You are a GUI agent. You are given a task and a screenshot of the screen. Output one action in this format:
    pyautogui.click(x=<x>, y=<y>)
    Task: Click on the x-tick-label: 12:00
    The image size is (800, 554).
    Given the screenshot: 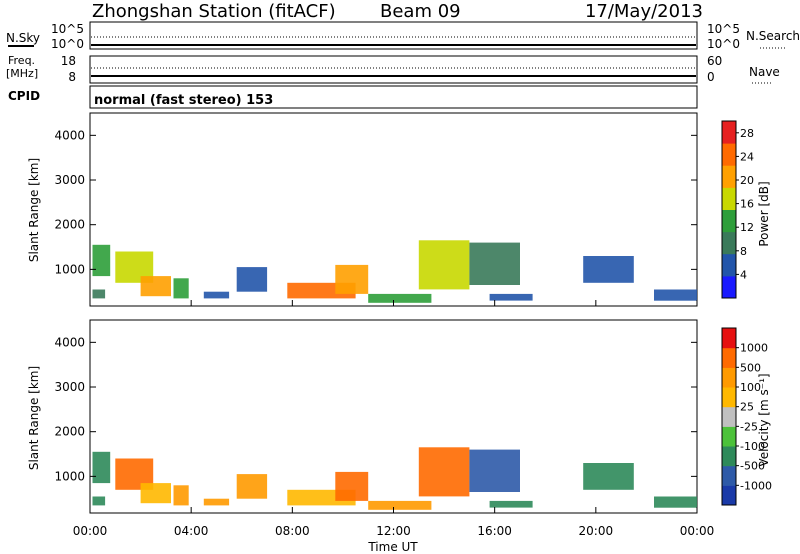 What is the action you would take?
    pyautogui.click(x=393, y=531)
    